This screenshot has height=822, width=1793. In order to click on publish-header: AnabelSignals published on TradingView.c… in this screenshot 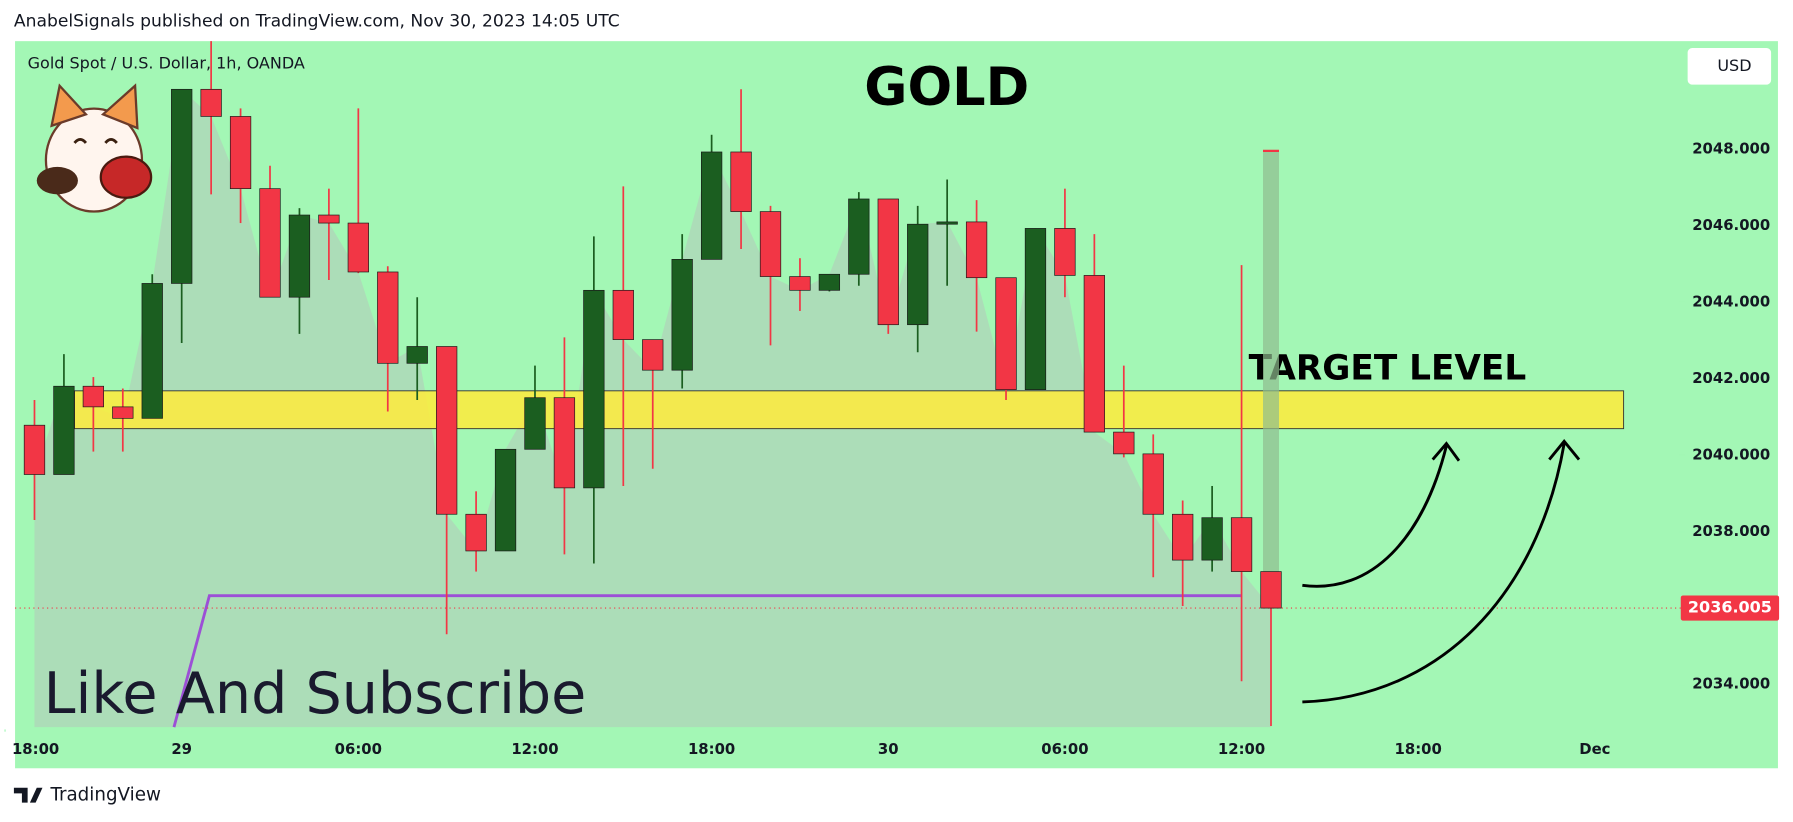, I will do `click(317, 22)`.